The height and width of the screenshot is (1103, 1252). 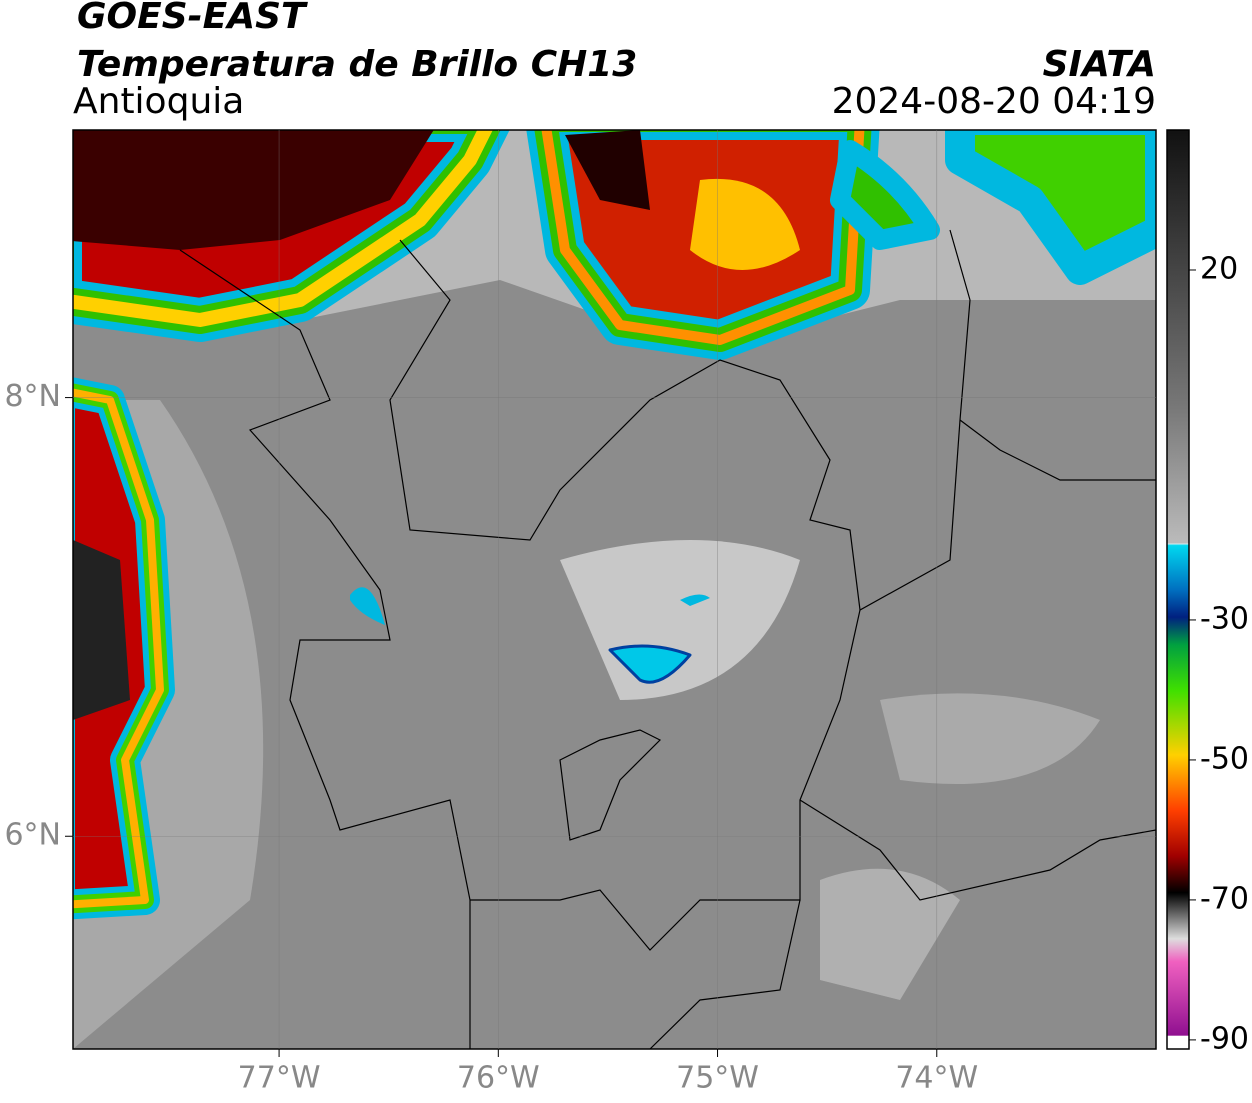 What do you see at coordinates (32, 396) in the screenshot?
I see `y-tick-label: 8°N` at bounding box center [32, 396].